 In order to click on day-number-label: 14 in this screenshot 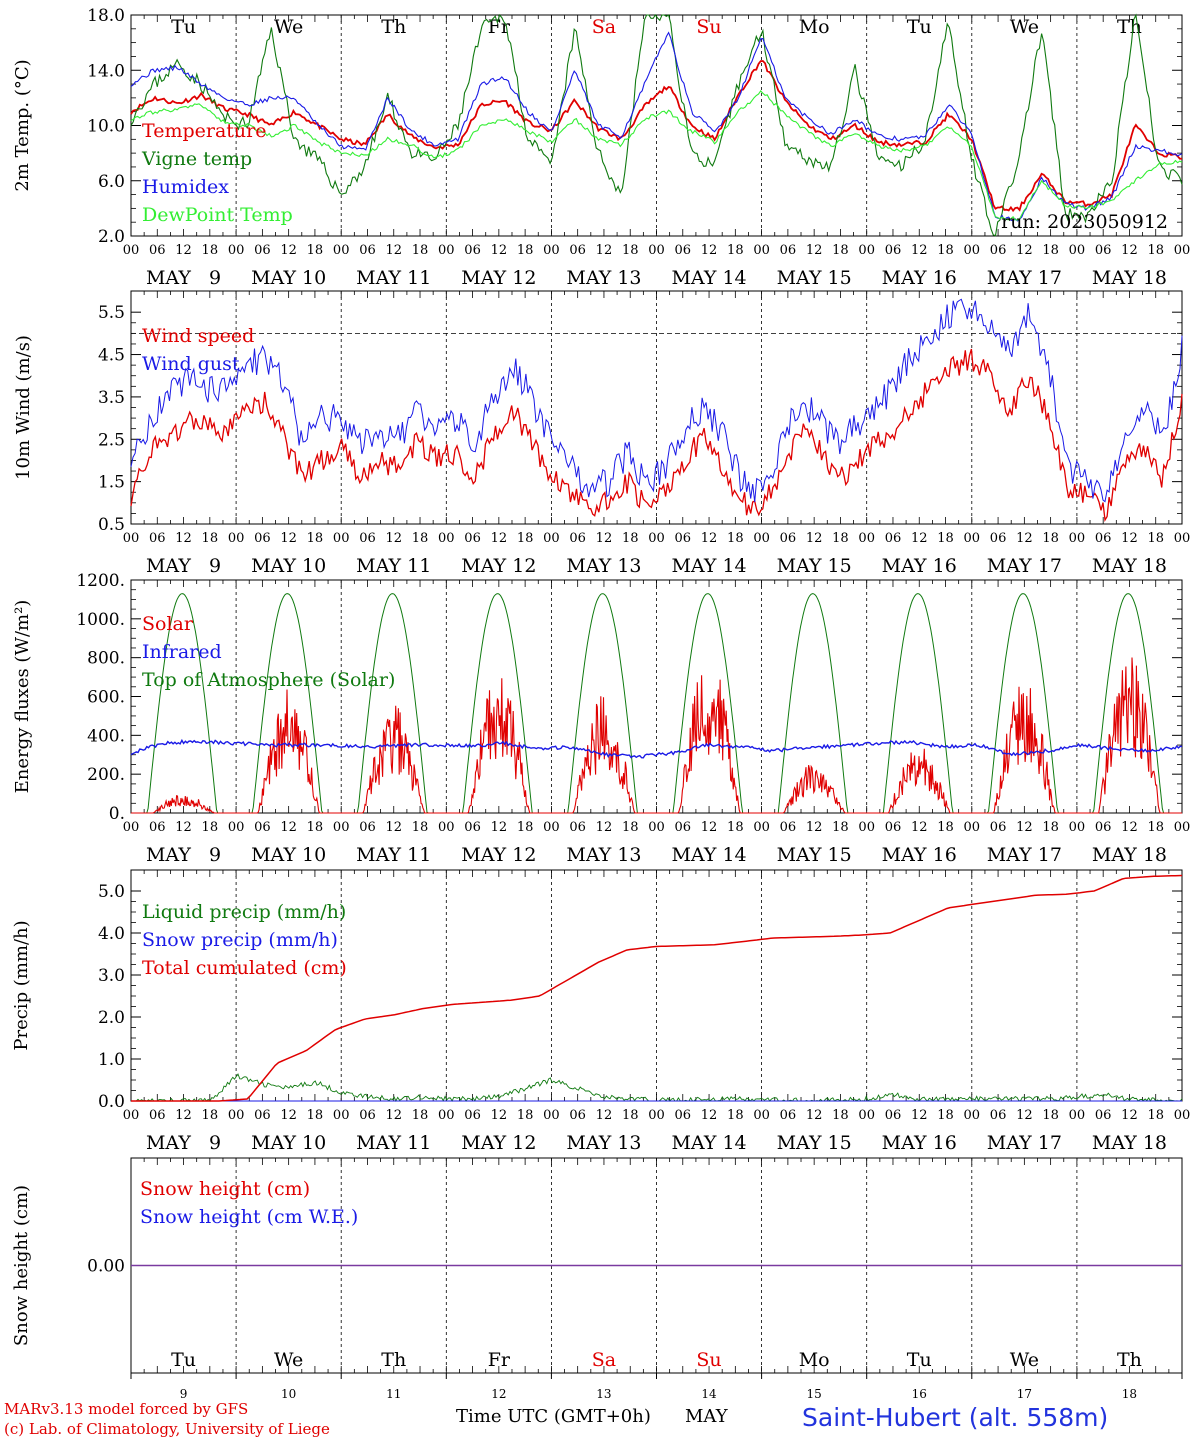, I will do `click(709, 1394)`.